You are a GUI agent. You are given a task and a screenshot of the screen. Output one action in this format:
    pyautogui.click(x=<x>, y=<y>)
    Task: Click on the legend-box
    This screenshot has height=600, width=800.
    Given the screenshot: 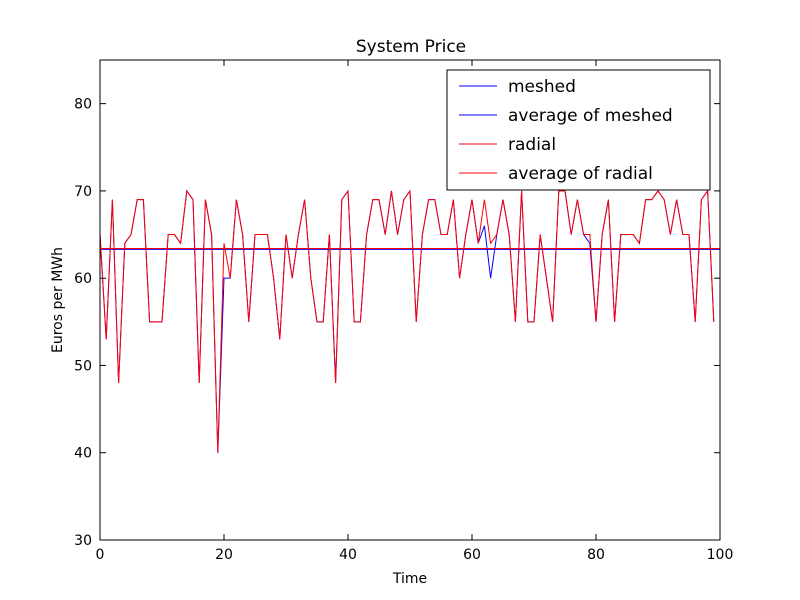 What is the action you would take?
    pyautogui.click(x=578, y=130)
    